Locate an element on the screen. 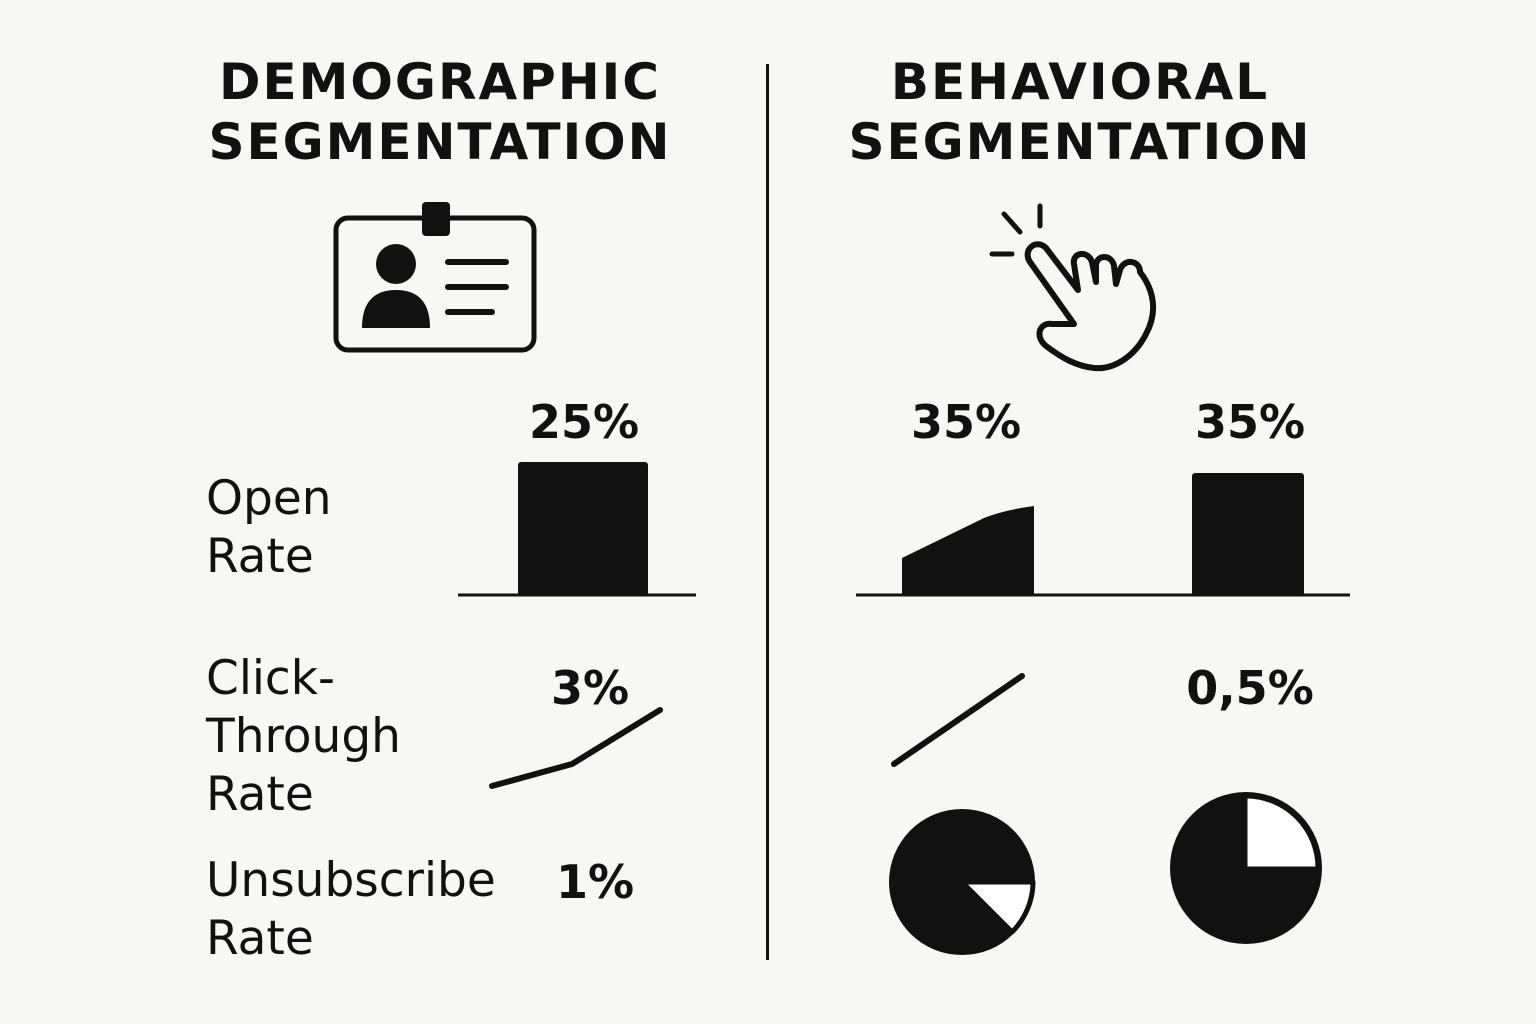  open-rate-label-line2: Rate is located at coordinates (260, 556).